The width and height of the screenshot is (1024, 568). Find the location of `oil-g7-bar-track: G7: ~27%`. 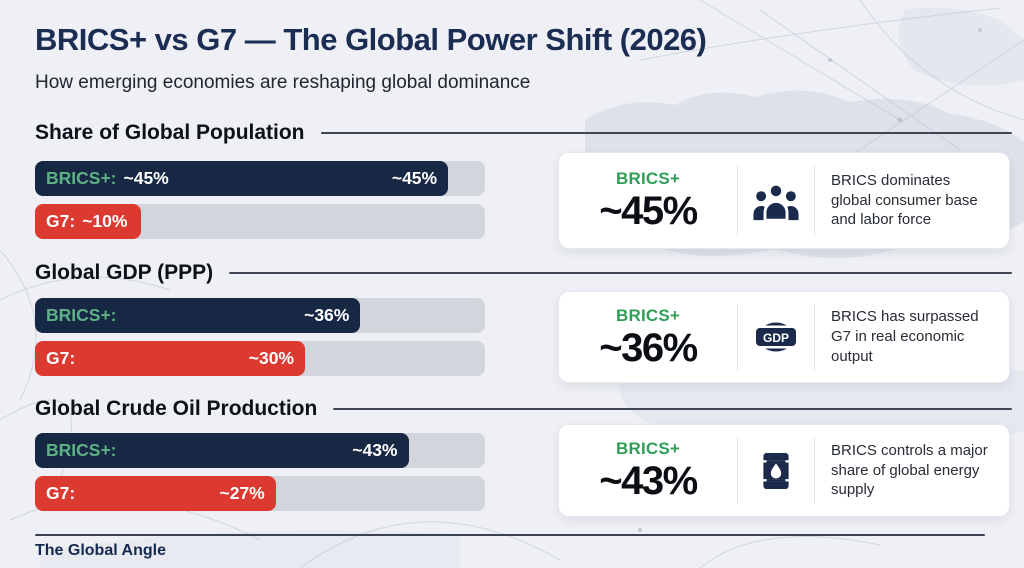

oil-g7-bar-track: G7: ~27% is located at coordinates (260, 493).